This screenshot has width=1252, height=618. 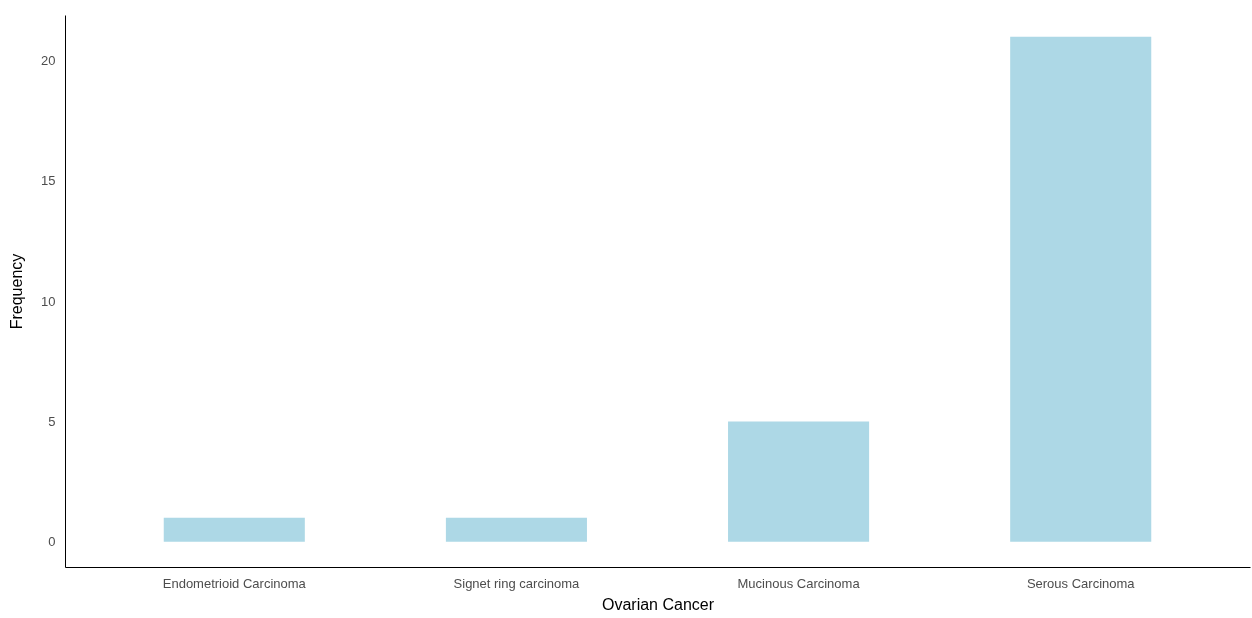 I want to click on x-tick-label: Serous Carcinoma, so click(x=1081, y=583).